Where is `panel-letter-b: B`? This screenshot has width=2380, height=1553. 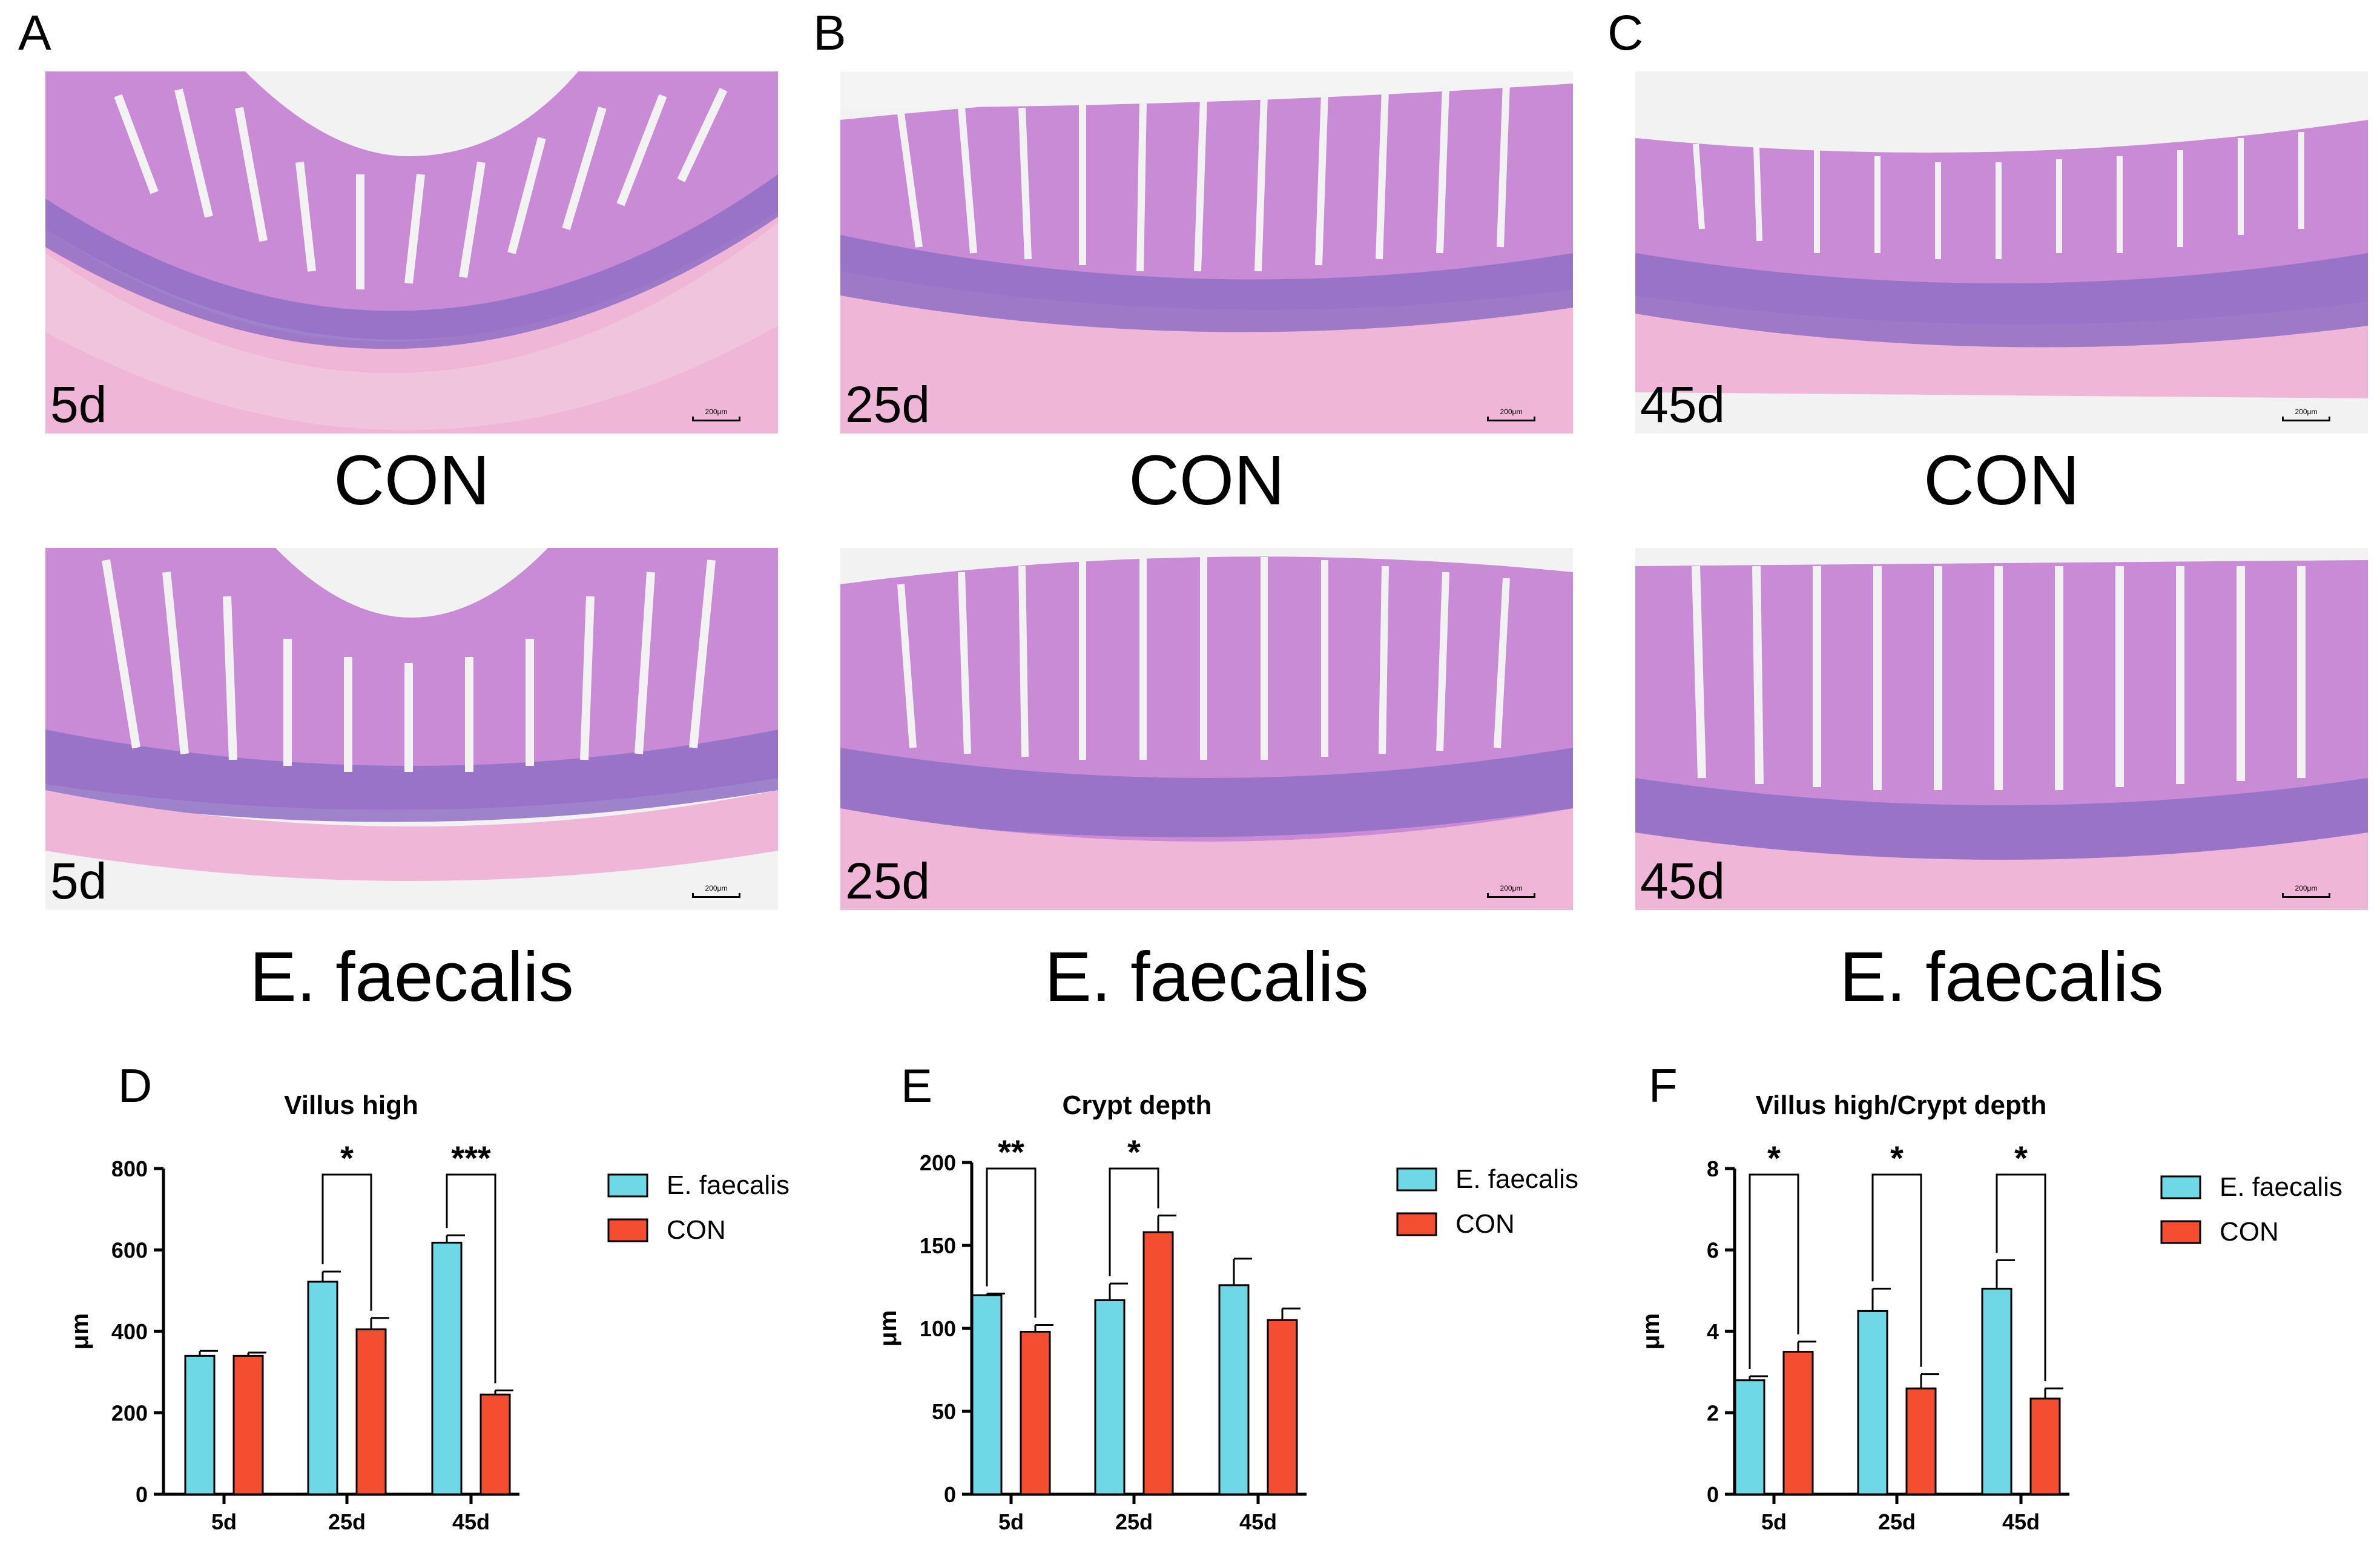 panel-letter-b: B is located at coordinates (829, 33).